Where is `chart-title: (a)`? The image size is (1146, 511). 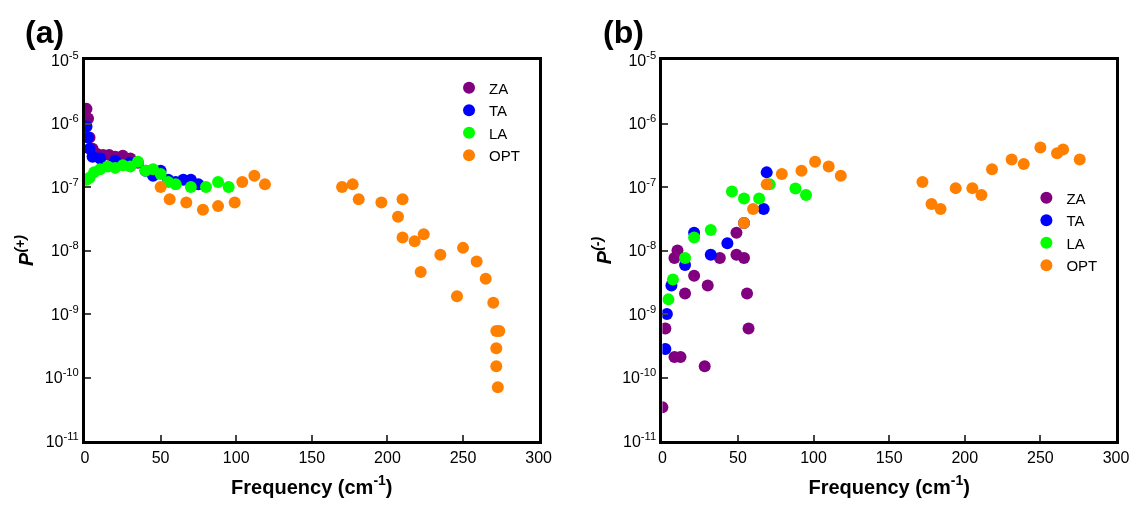
chart-title: (a) is located at coordinates (45, 32).